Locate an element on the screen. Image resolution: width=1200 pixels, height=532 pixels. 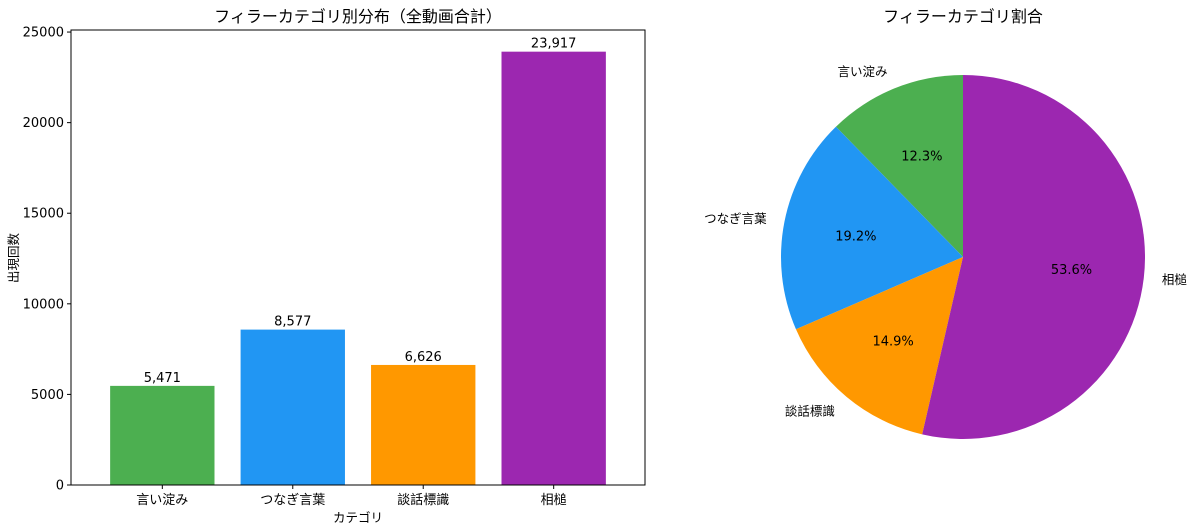
pie-percent-1: 12.3% is located at coordinates (921, 156).